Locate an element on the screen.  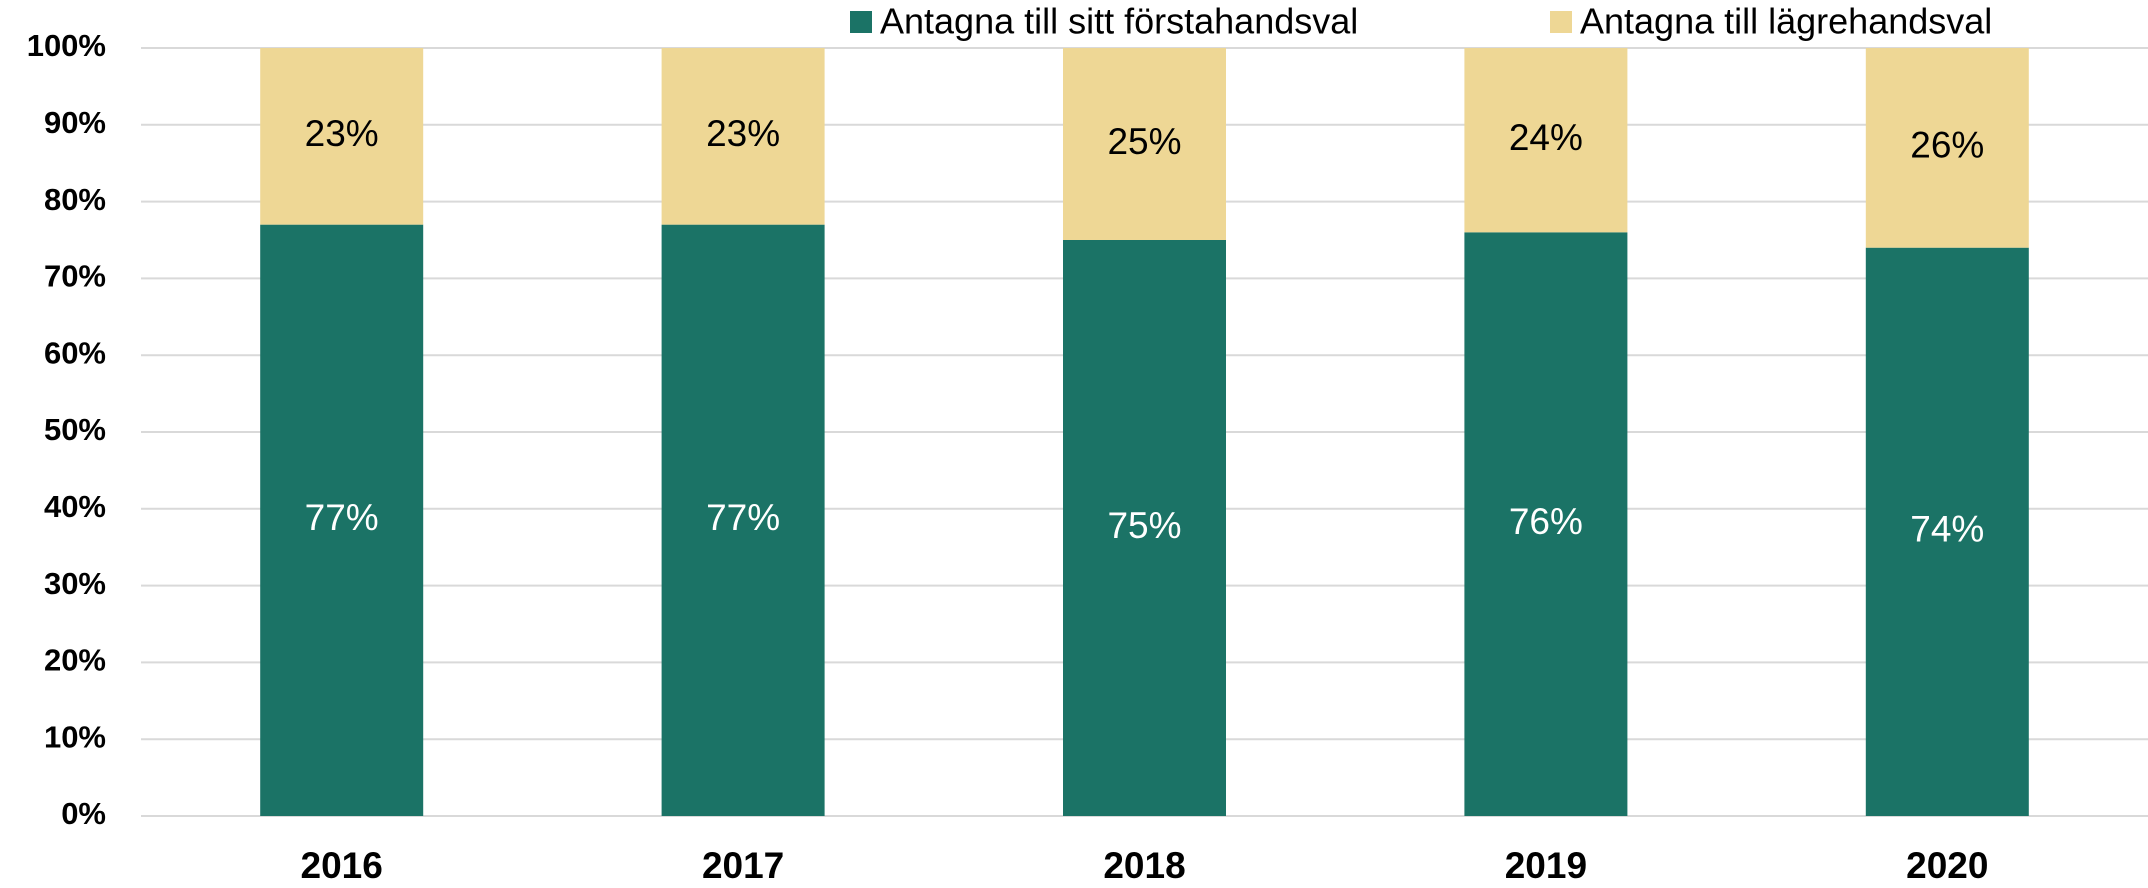
y-tick-label: 20% is located at coordinates (75, 660).